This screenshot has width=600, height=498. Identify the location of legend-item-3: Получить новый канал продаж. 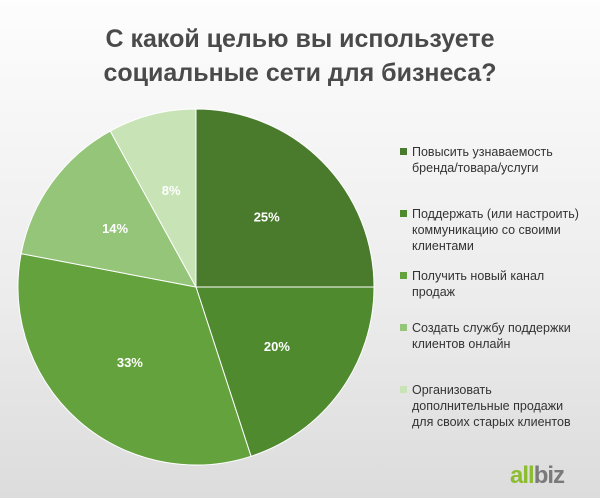
(497, 284).